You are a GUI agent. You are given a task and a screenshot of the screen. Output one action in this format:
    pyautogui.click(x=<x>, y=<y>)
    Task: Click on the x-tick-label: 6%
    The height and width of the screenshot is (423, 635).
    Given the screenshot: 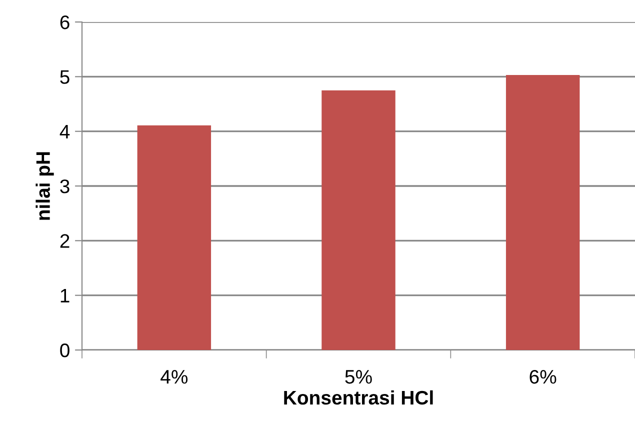 What is the action you would take?
    pyautogui.click(x=543, y=377)
    